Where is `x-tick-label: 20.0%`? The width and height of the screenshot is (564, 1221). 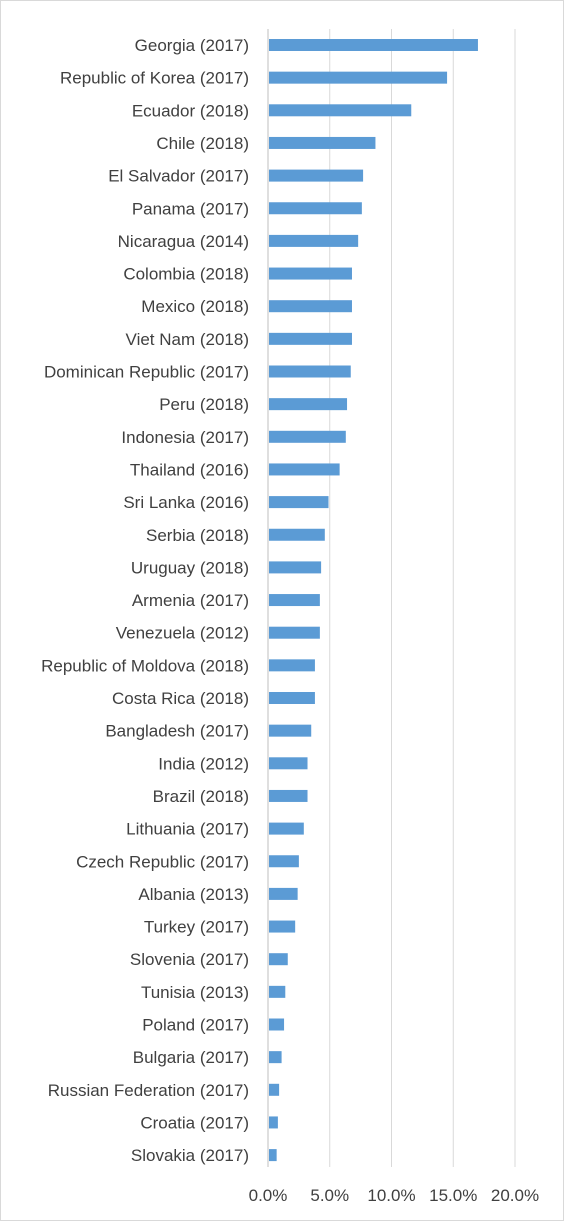
x-tick-label: 20.0% is located at coordinates (515, 1195).